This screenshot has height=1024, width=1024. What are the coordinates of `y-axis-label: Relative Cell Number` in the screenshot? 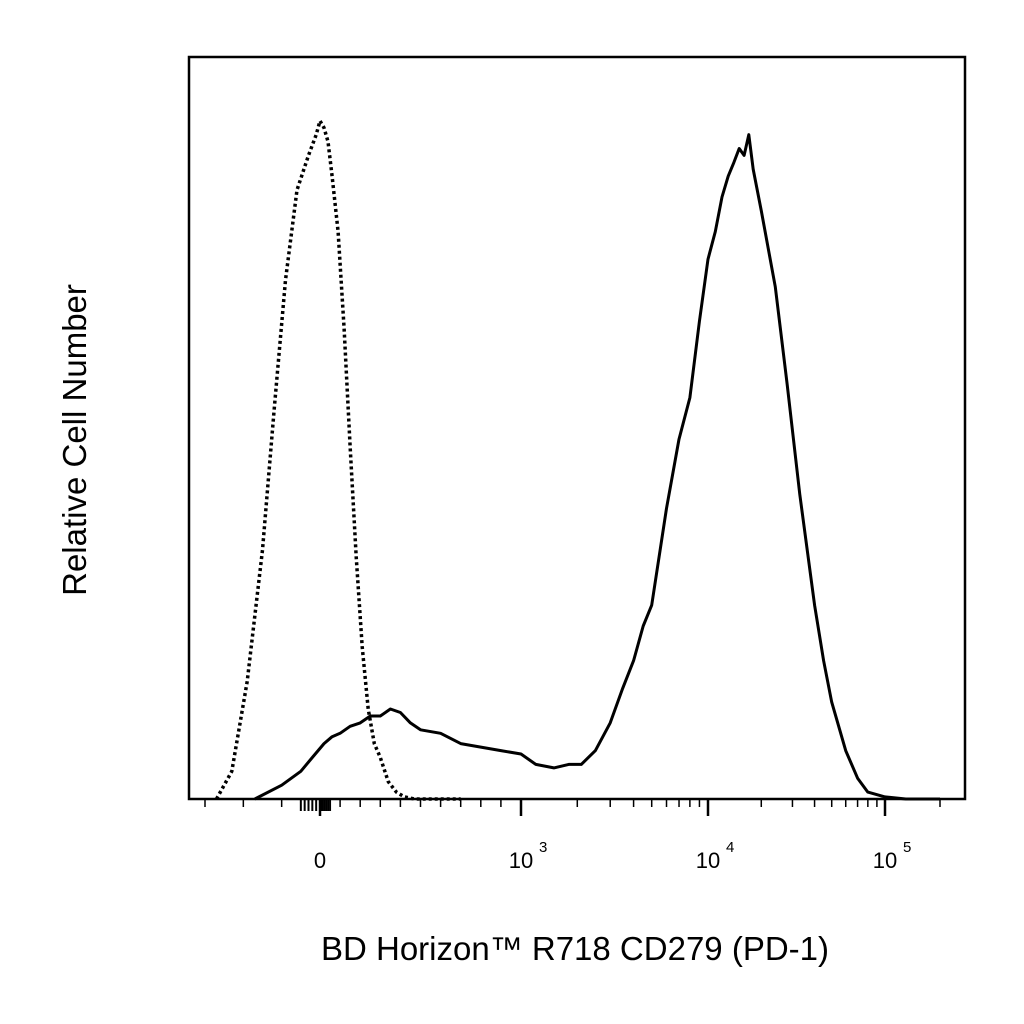 It's located at (74, 440).